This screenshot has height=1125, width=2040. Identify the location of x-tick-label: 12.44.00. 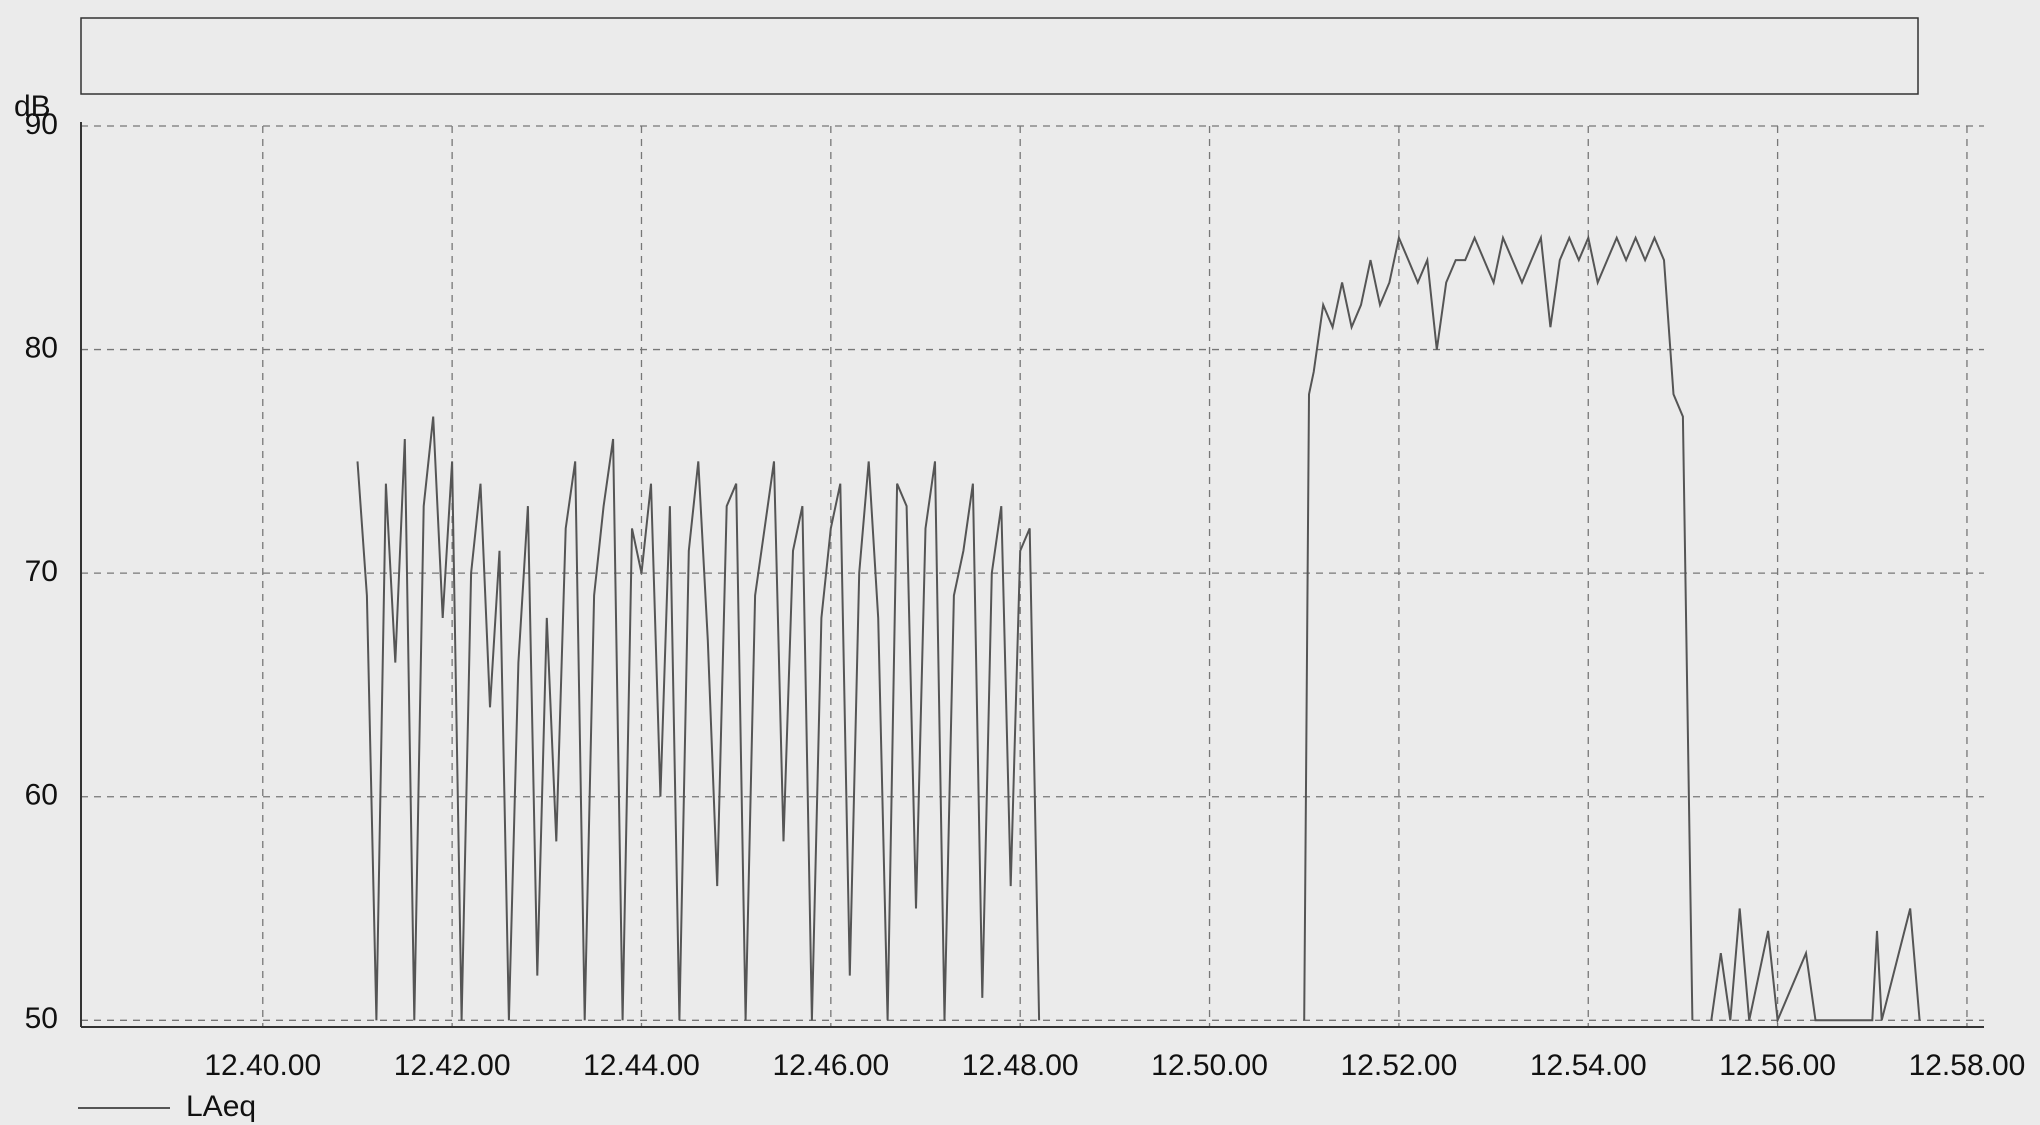
(641, 1065).